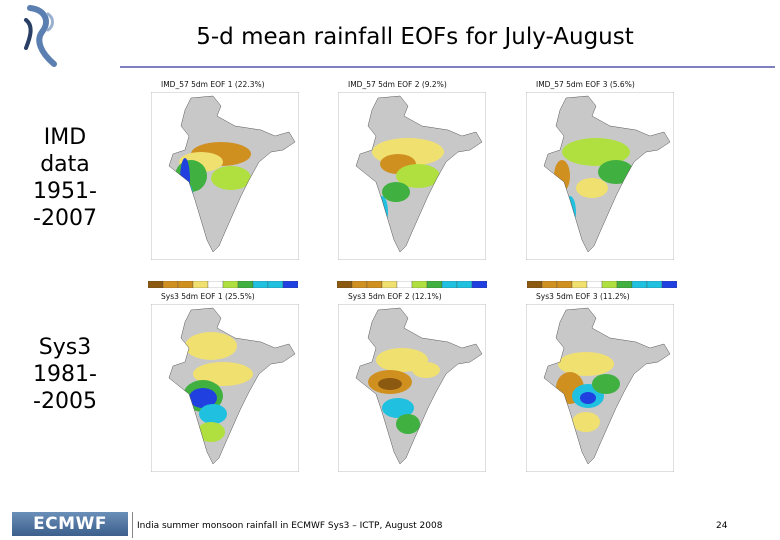  I want to click on row-label-line: Sys3, so click(65, 347).